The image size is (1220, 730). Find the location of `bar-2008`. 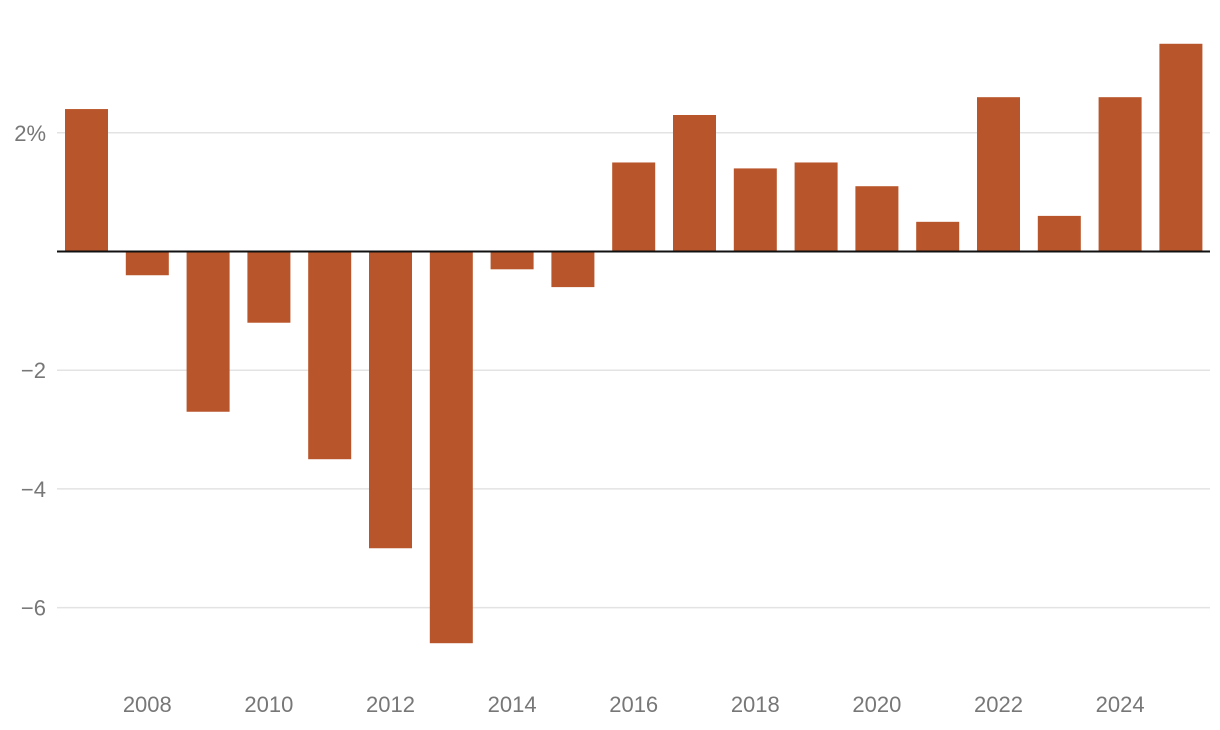

bar-2008 is located at coordinates (147, 263).